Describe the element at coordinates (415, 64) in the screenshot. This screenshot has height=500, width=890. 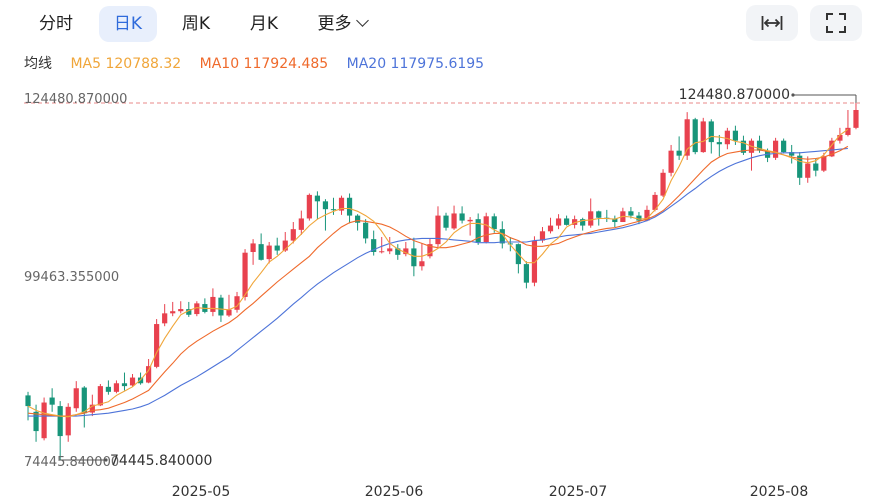
I see `legend-ma20: MA20 117975.6195` at that location.